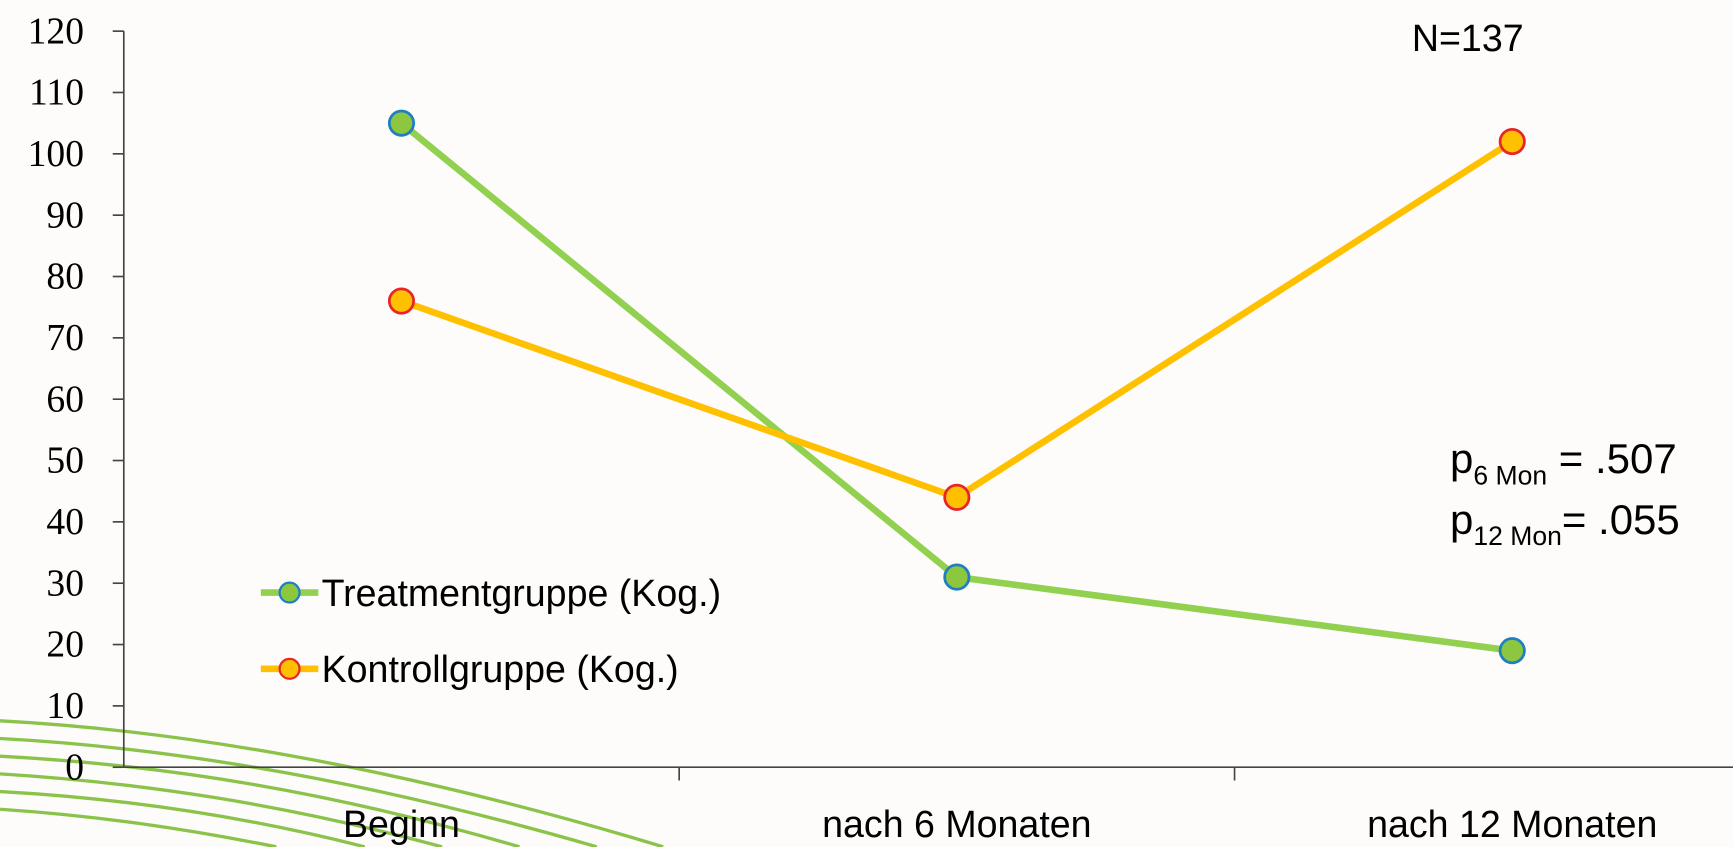 This screenshot has width=1733, height=847. What do you see at coordinates (1512, 824) in the screenshot?
I see `x-tick-label: nach 12 Monaten` at bounding box center [1512, 824].